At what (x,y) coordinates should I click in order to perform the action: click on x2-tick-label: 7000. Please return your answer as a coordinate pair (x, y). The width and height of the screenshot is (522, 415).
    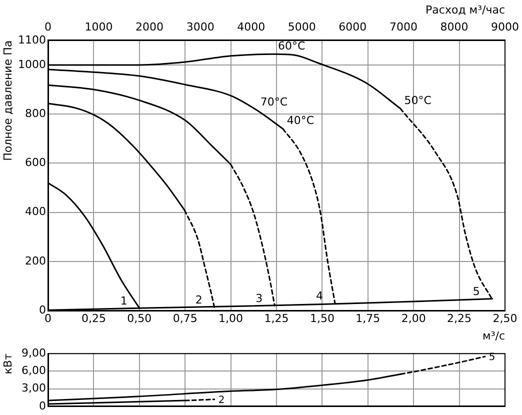
    Looking at the image, I should click on (403, 27).